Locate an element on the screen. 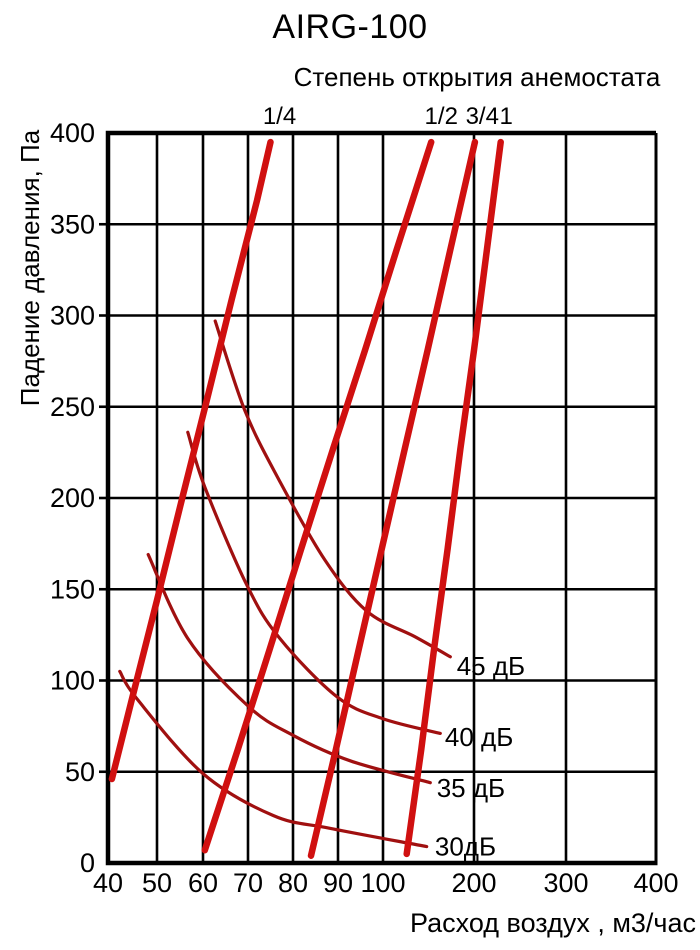 The width and height of the screenshot is (700, 950). noise-curve-40-дБ is located at coordinates (314, 582).